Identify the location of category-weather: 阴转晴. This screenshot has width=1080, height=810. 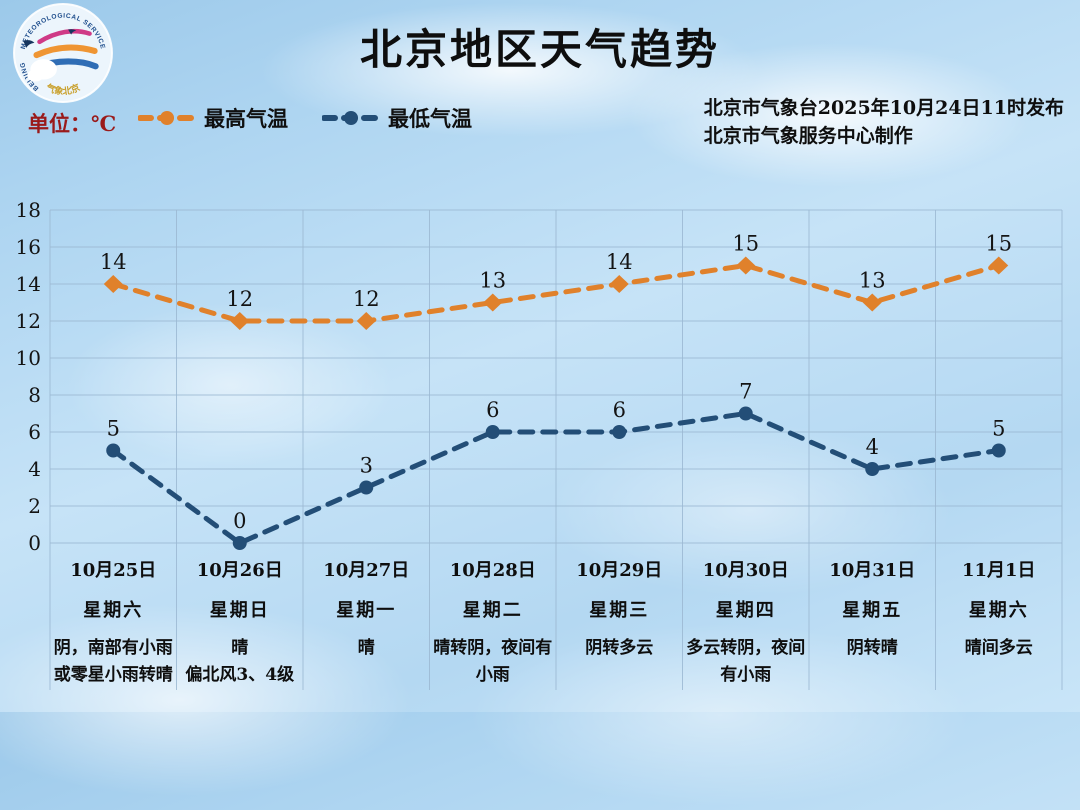
(872, 648).